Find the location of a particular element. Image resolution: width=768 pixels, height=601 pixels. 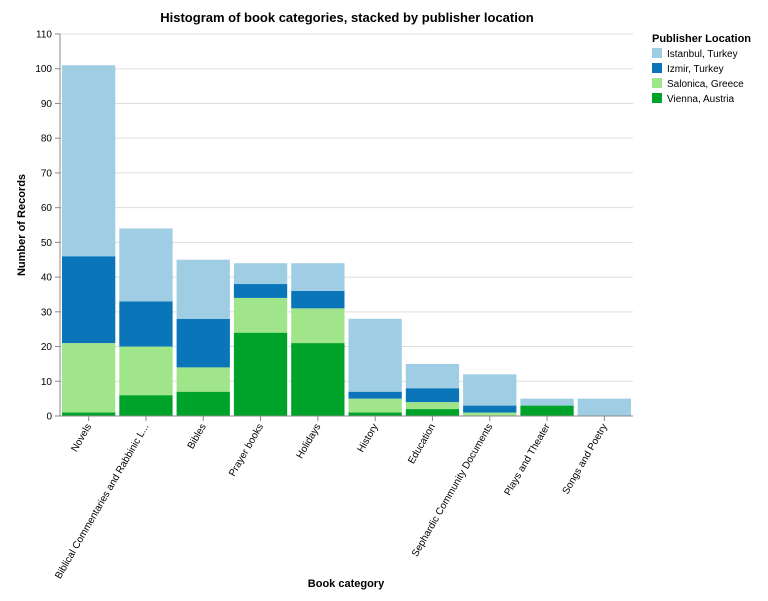

y-tick-label: 80 is located at coordinates (47, 139).